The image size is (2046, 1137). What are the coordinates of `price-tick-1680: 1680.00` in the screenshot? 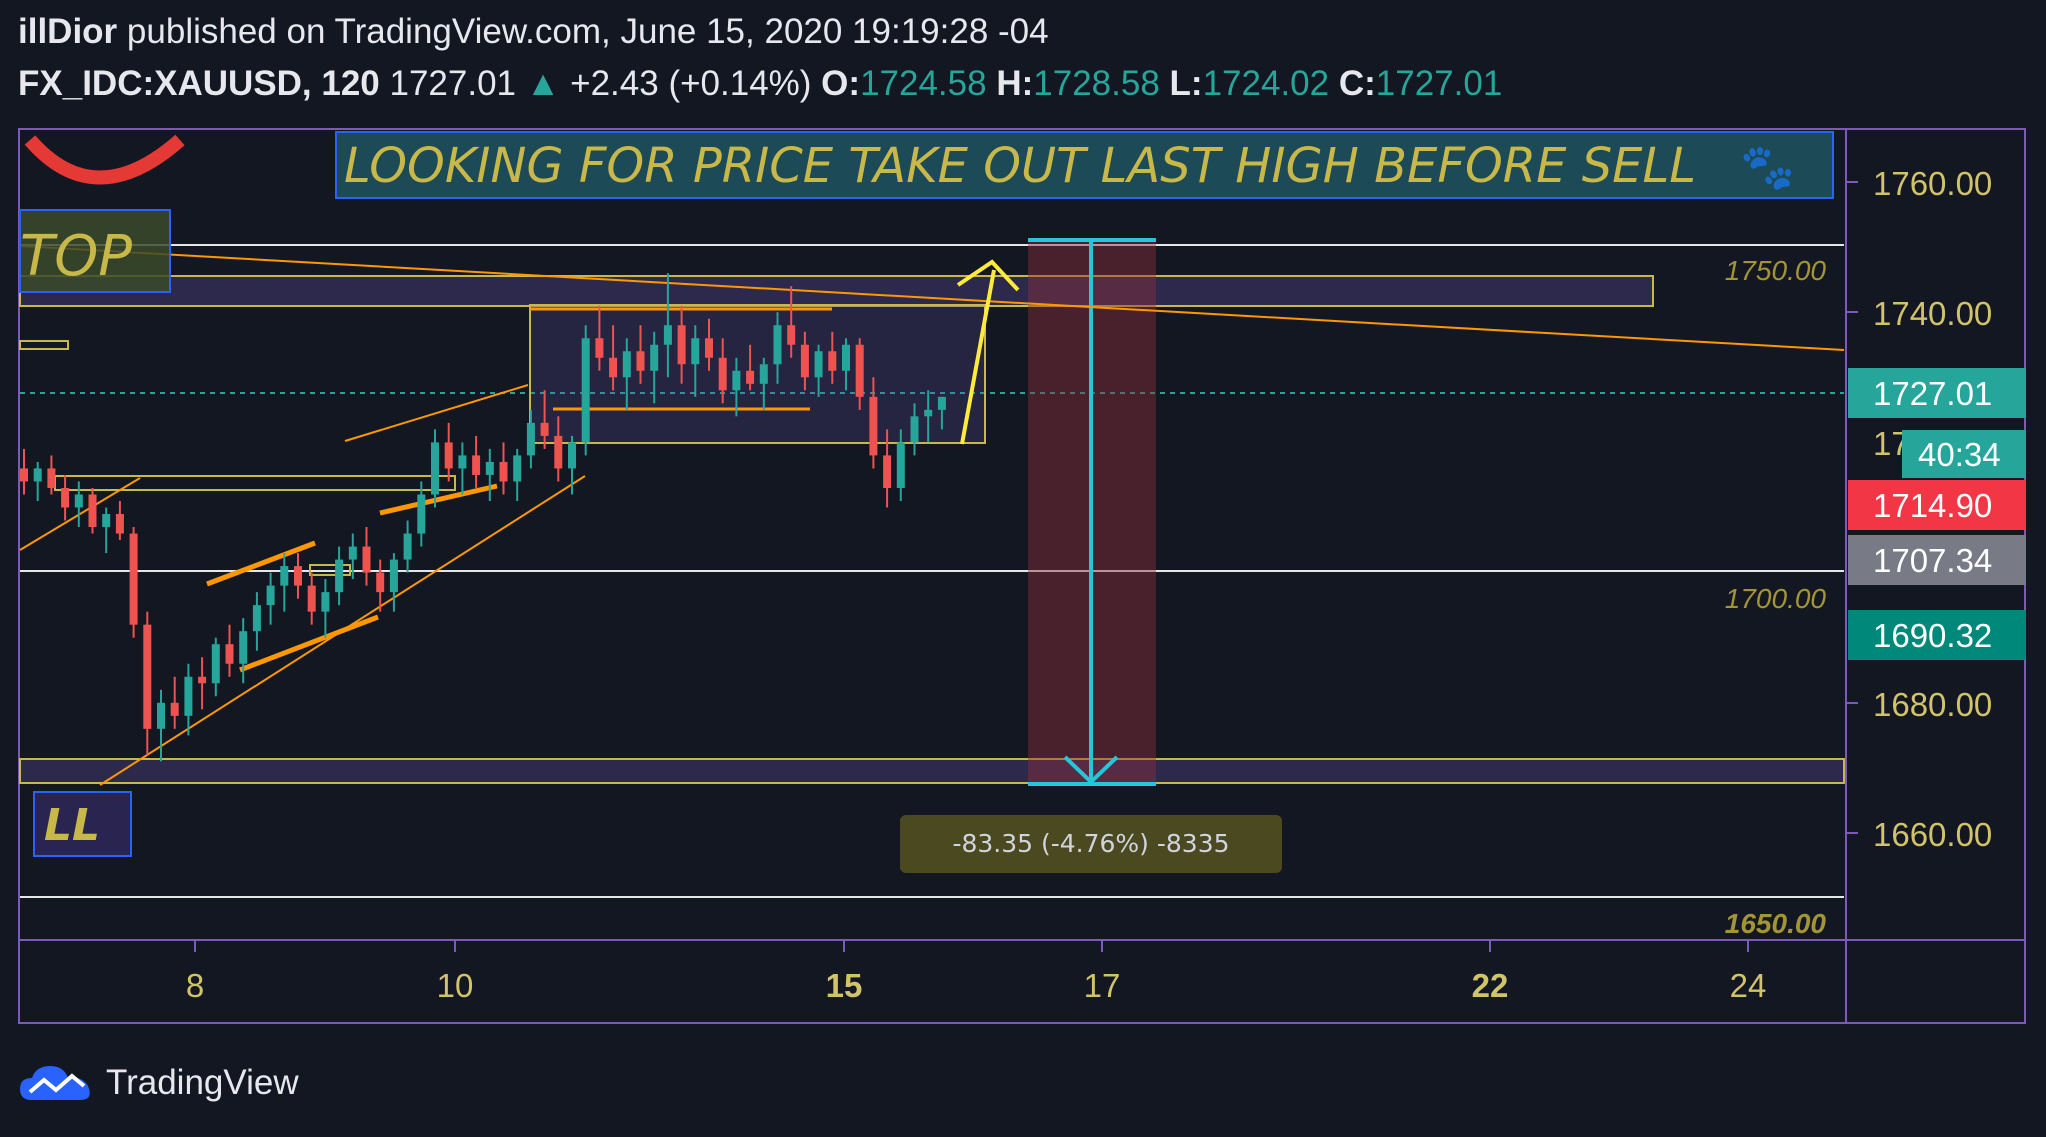 It's located at (1932, 704).